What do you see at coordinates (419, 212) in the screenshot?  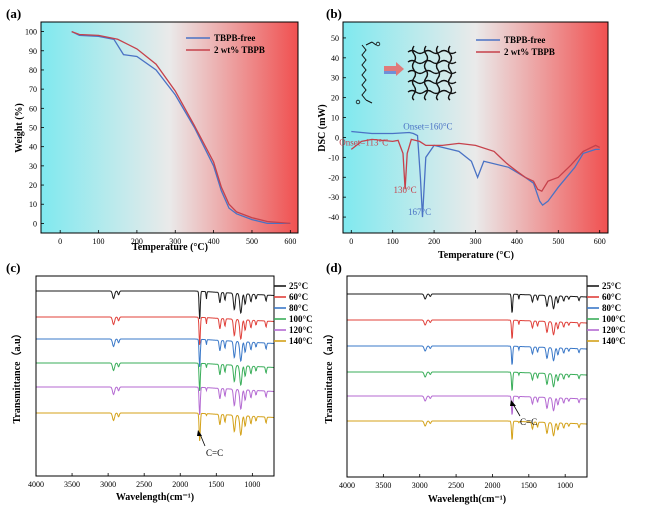 I see `annotation-label: 167°C` at bounding box center [419, 212].